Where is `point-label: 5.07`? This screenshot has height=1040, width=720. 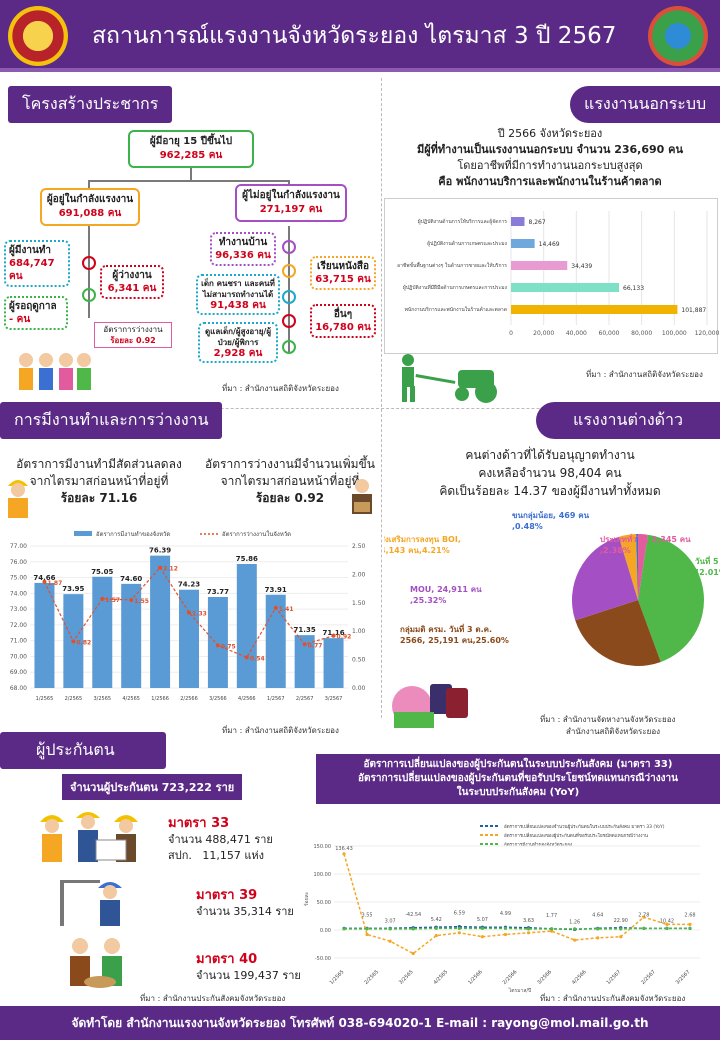
point-label: 5.07 is located at coordinates (482, 920).